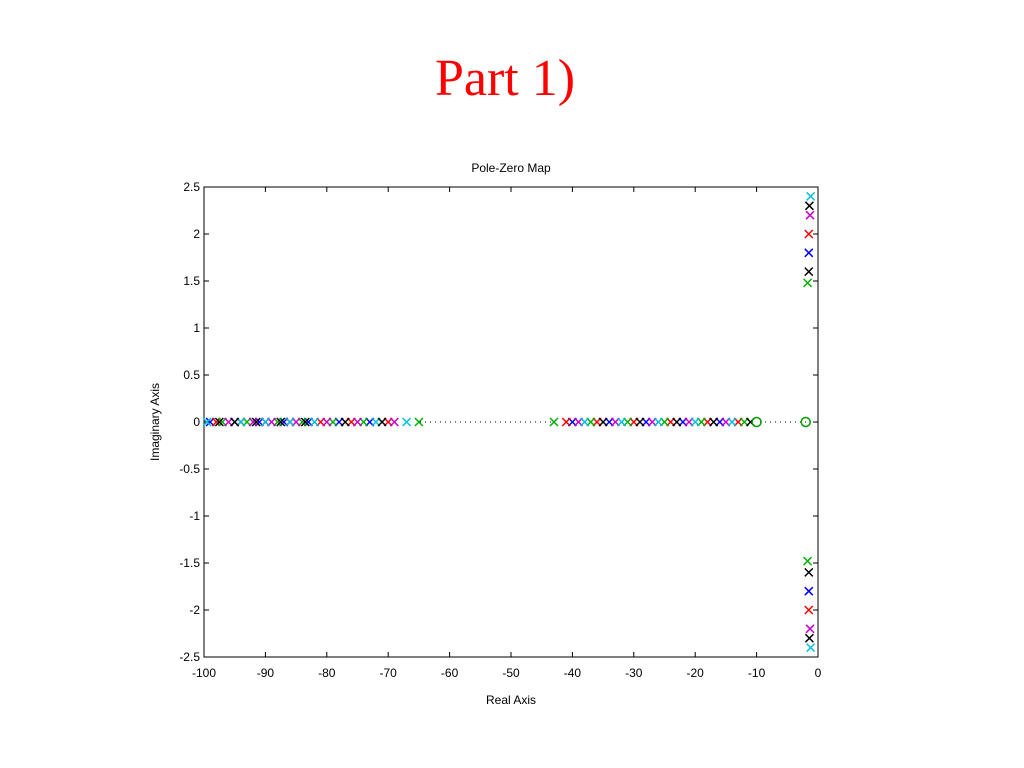 The height and width of the screenshot is (768, 1024). I want to click on y-tick-label: 0, so click(196, 422).